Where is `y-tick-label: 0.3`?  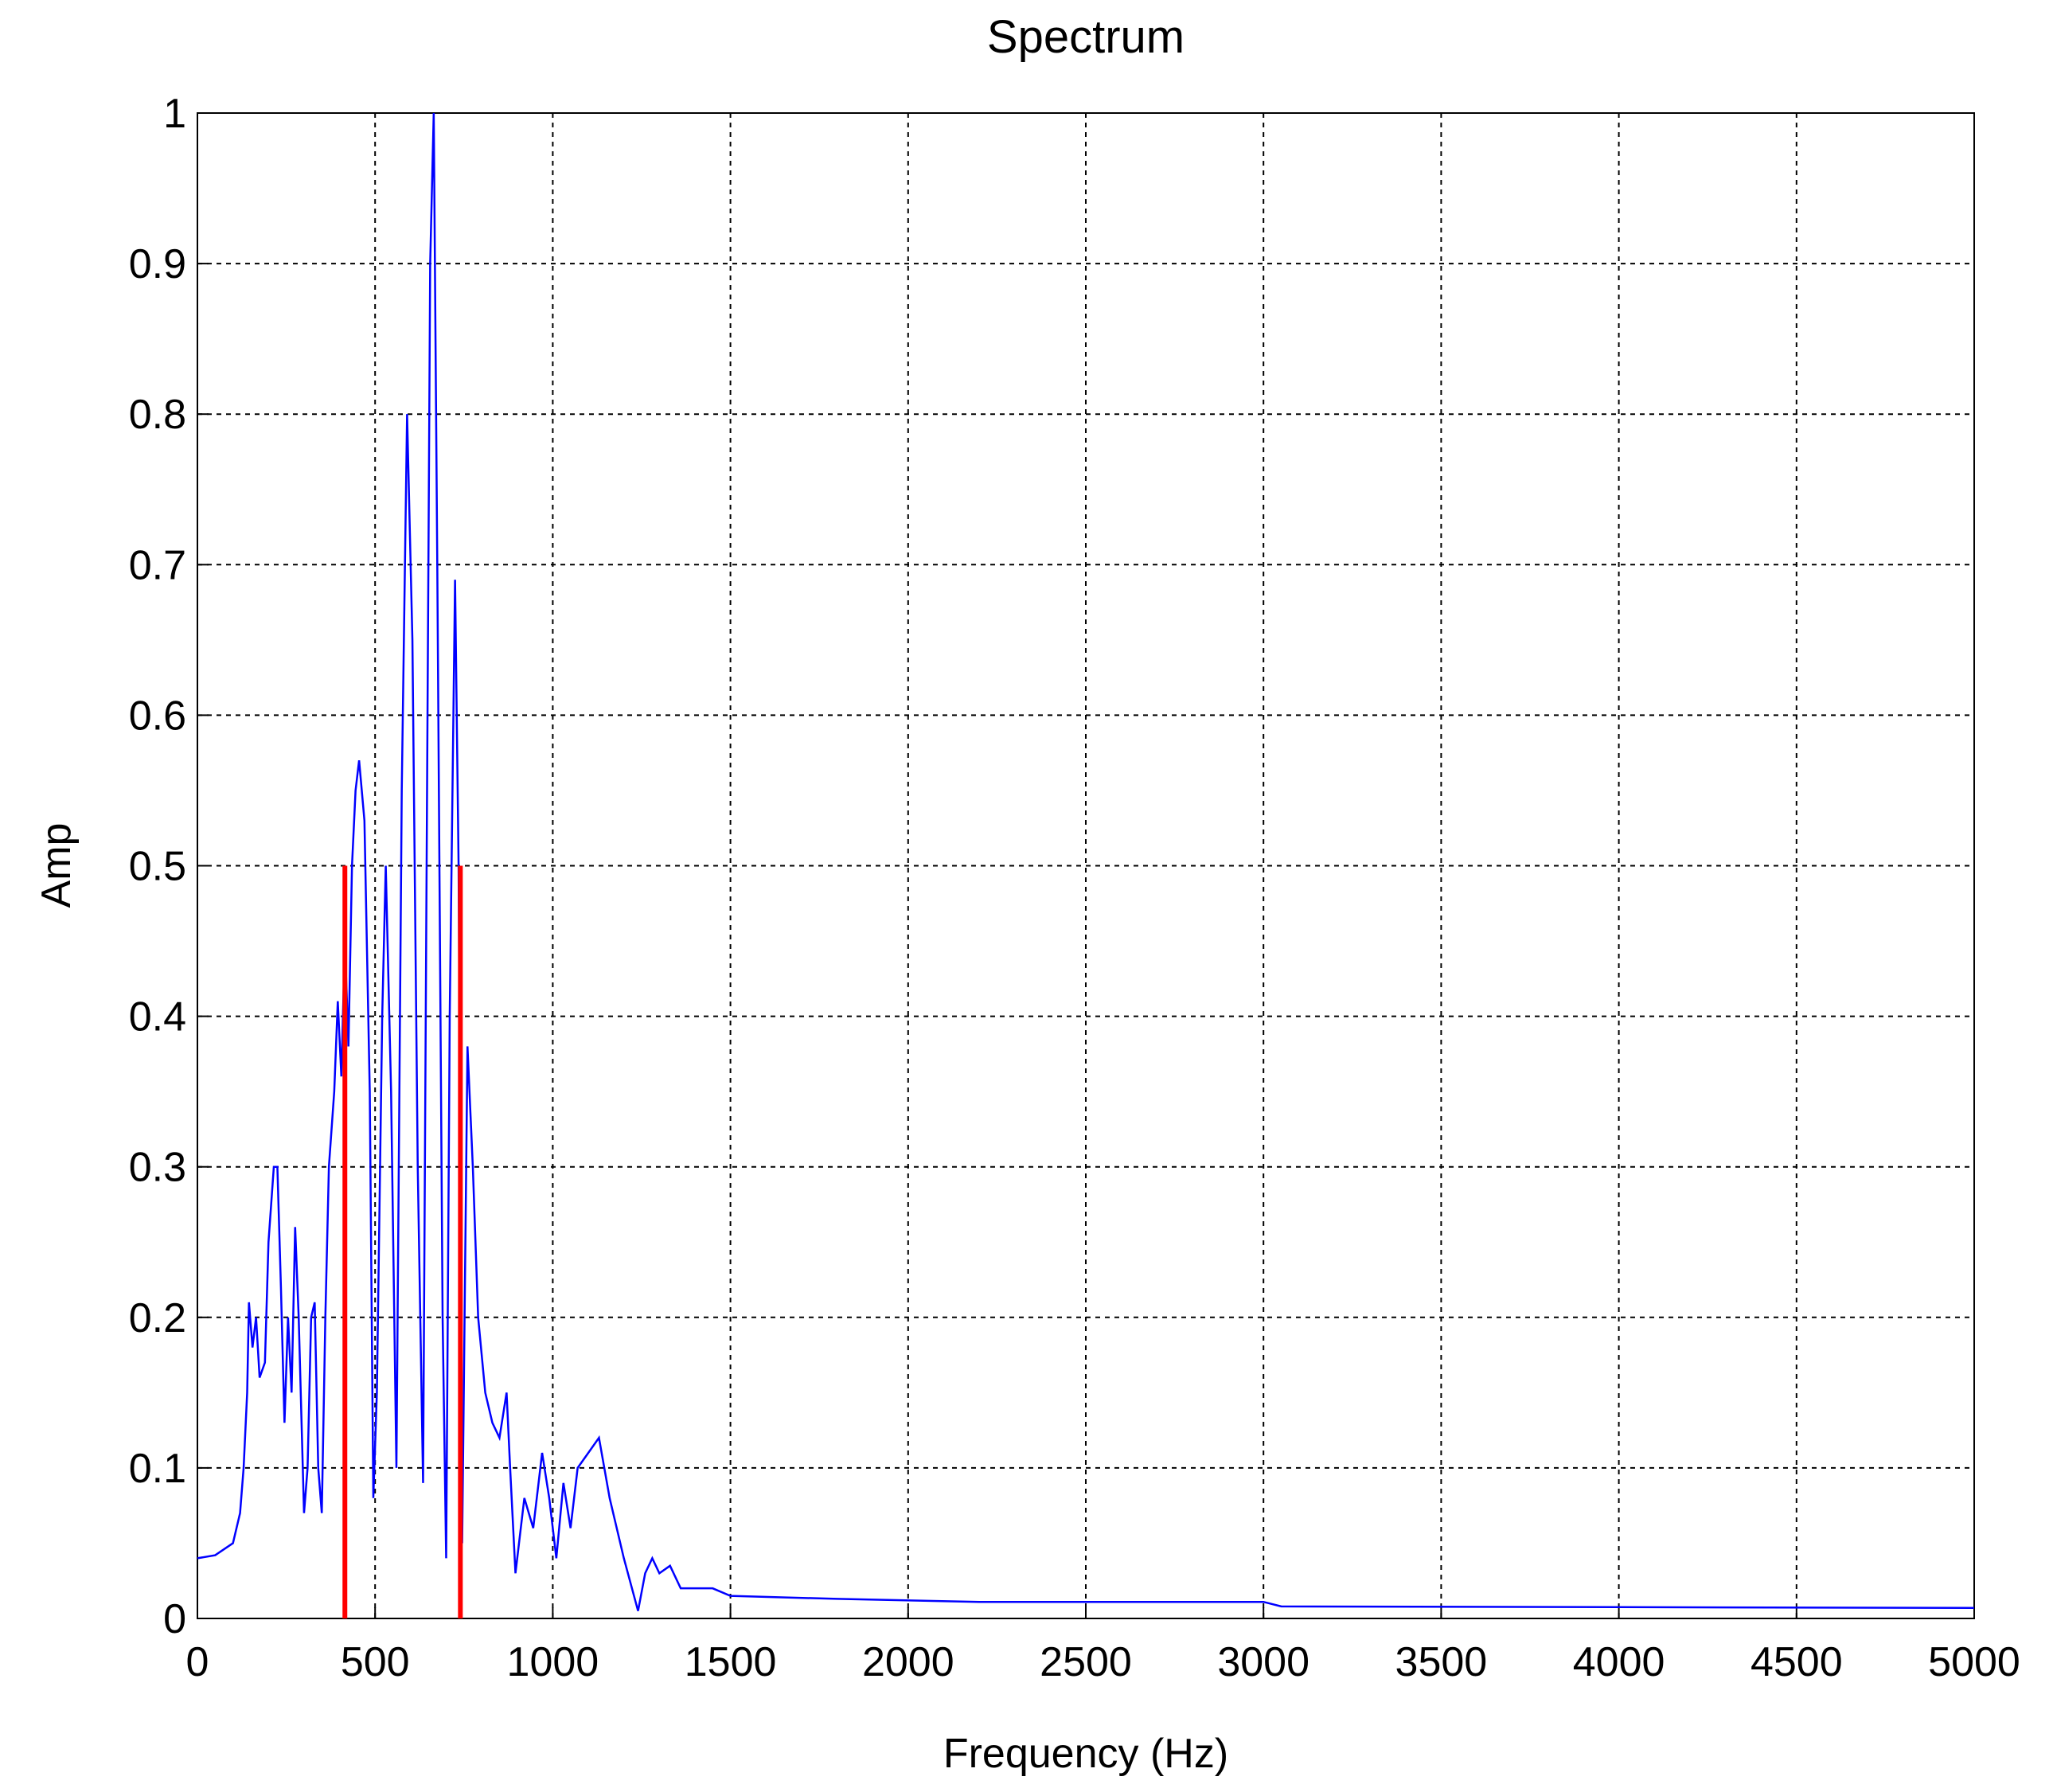 y-tick-label: 0.3 is located at coordinates (158, 1168).